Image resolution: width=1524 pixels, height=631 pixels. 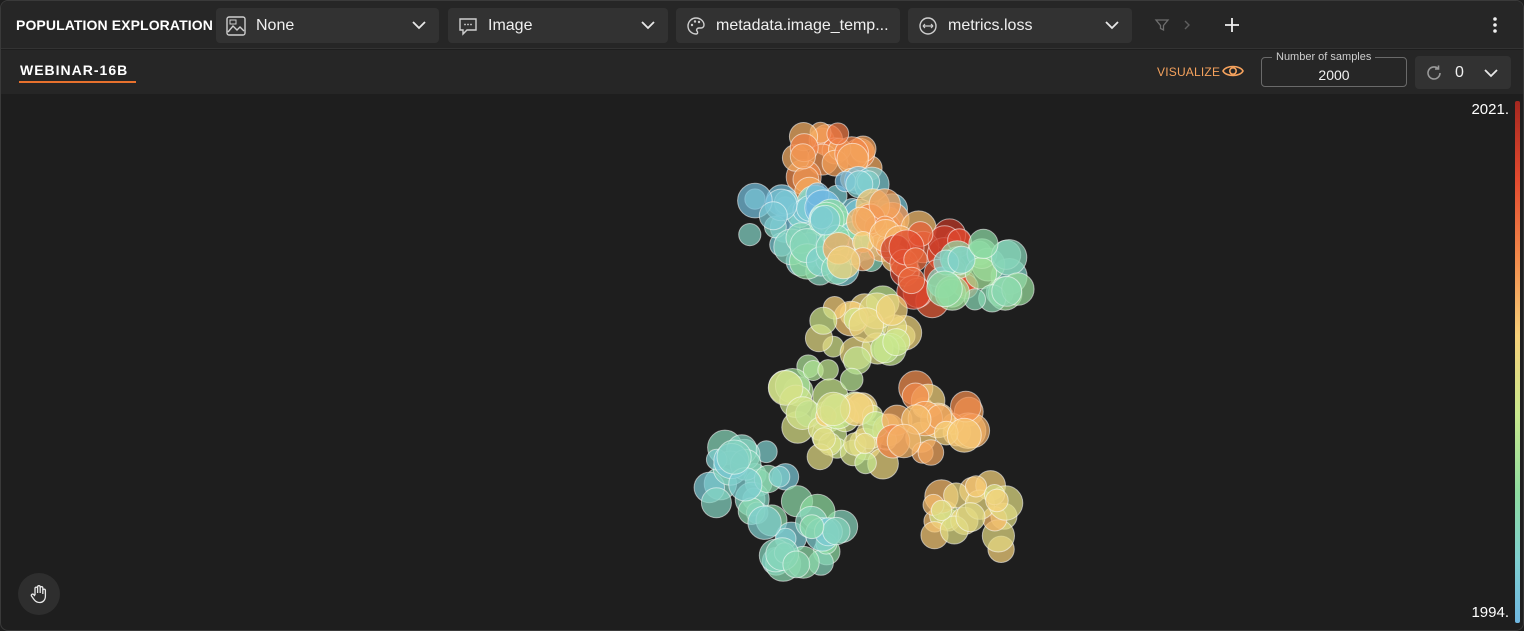 What do you see at coordinates (1233, 71) in the screenshot?
I see `eye-icon` at bounding box center [1233, 71].